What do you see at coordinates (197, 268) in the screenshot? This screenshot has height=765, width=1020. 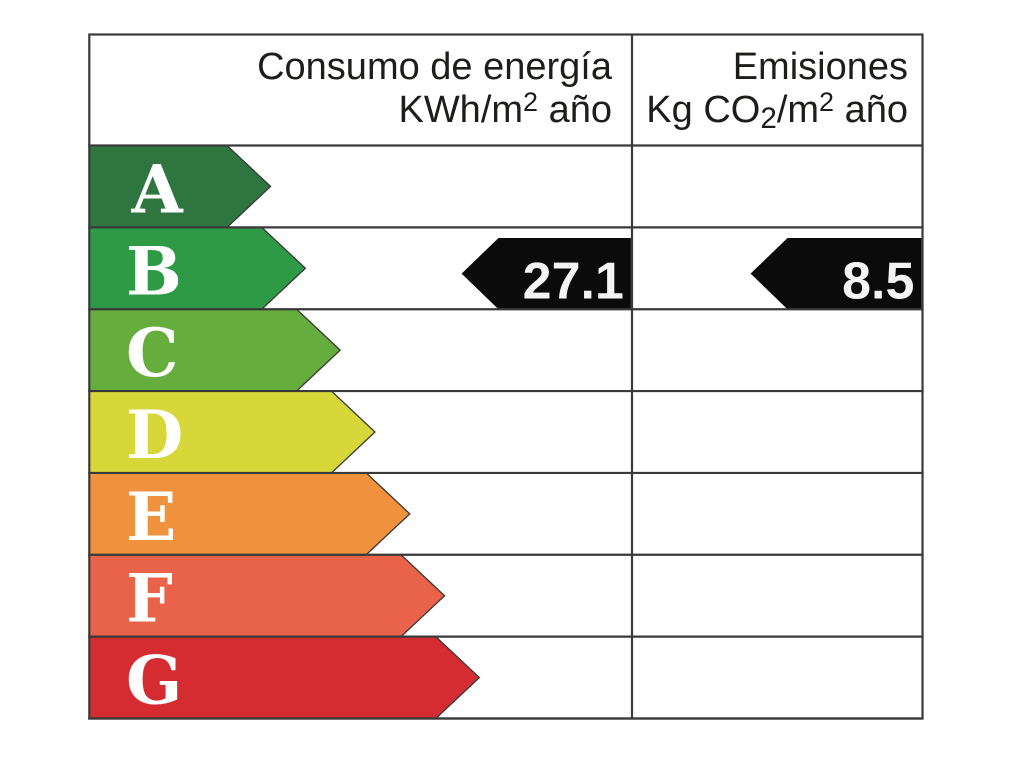 I see `scale-arrow-b` at bounding box center [197, 268].